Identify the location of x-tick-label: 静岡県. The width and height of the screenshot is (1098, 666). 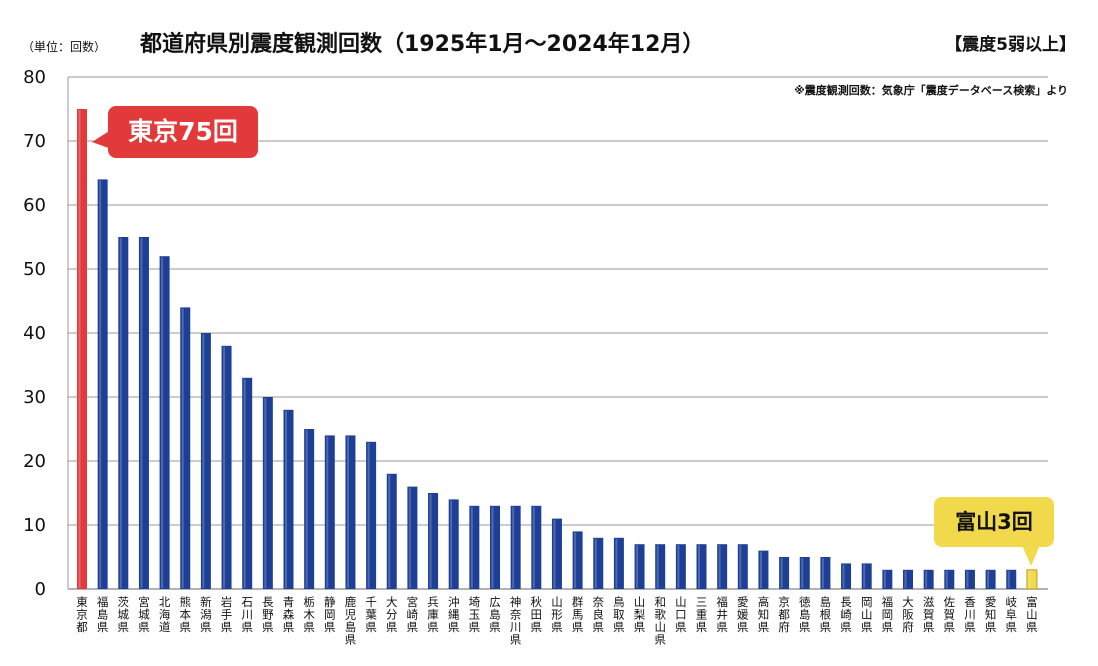
(330, 614).